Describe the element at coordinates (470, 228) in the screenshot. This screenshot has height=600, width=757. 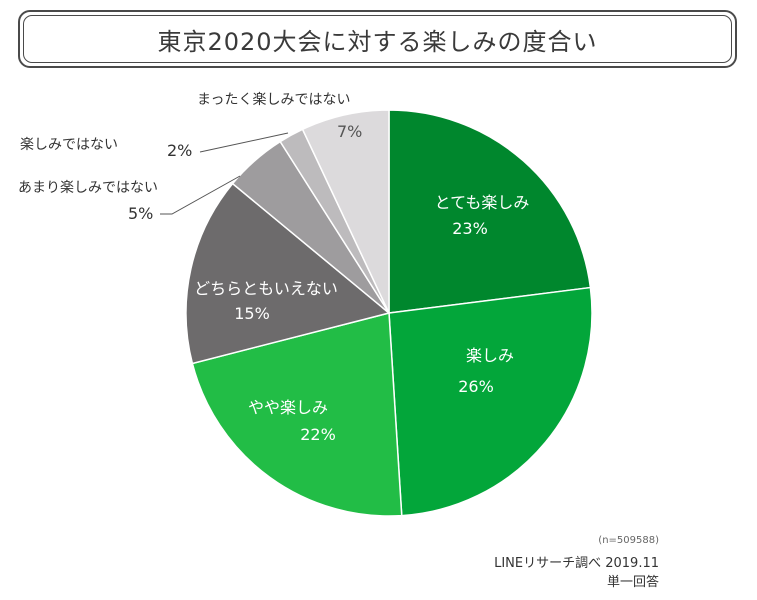
I see `slice-value-label: 23%` at that location.